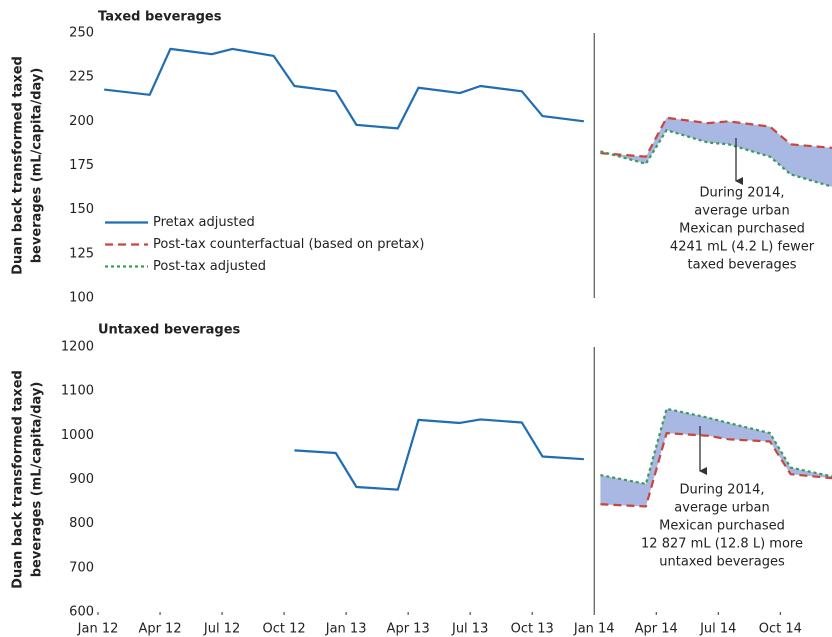 The image size is (832, 637). What do you see at coordinates (98, 629) in the screenshot?
I see `x-tick-label: Jan 12` at bounding box center [98, 629].